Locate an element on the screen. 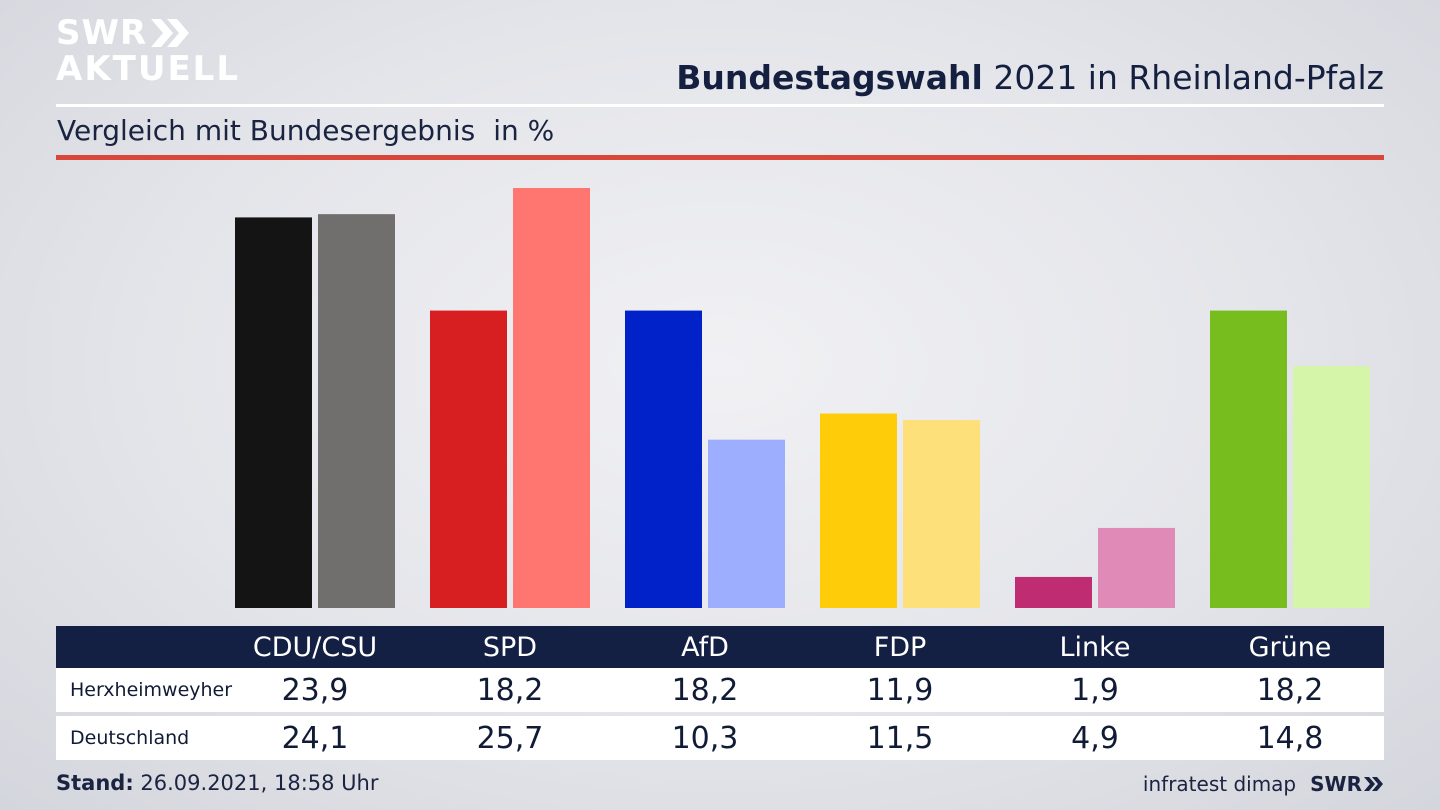 The height and width of the screenshot is (810, 1440). value-cell: 11,5 is located at coordinates (900, 738).